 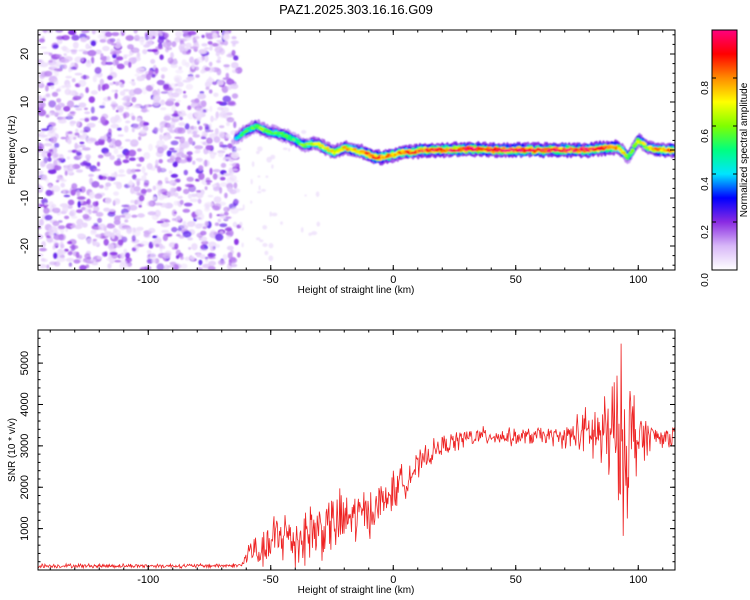 What do you see at coordinates (25, 102) in the screenshot?
I see `y-tick-label: 10` at bounding box center [25, 102].